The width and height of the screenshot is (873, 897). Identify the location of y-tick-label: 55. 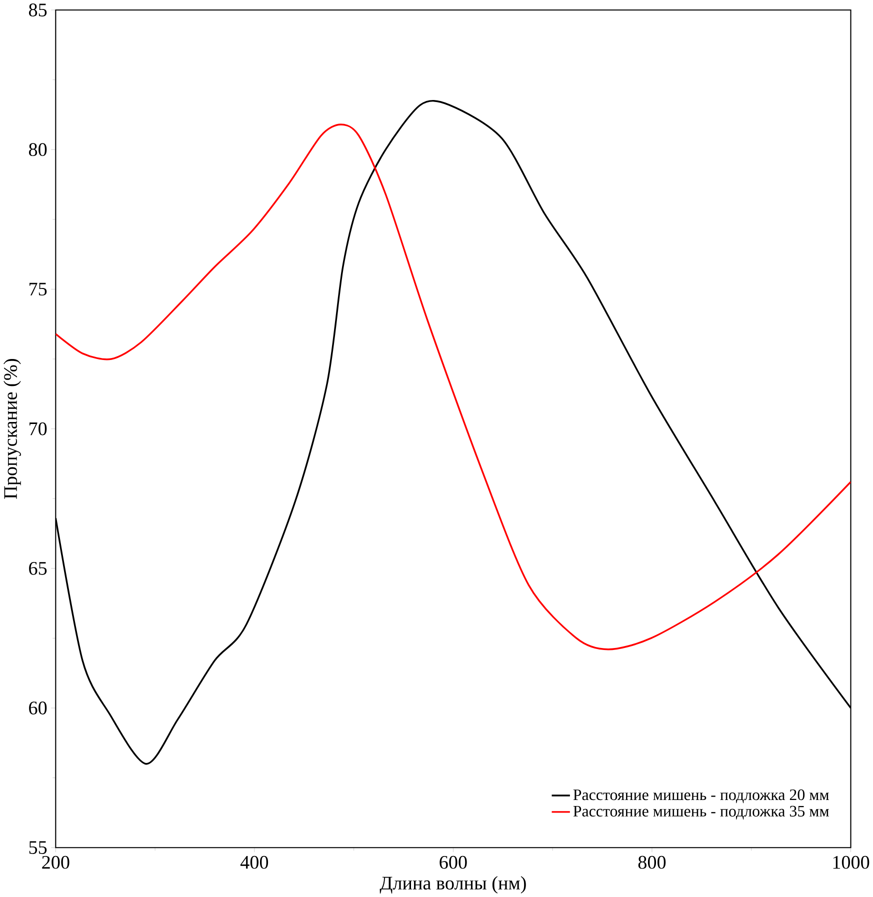
(37, 847).